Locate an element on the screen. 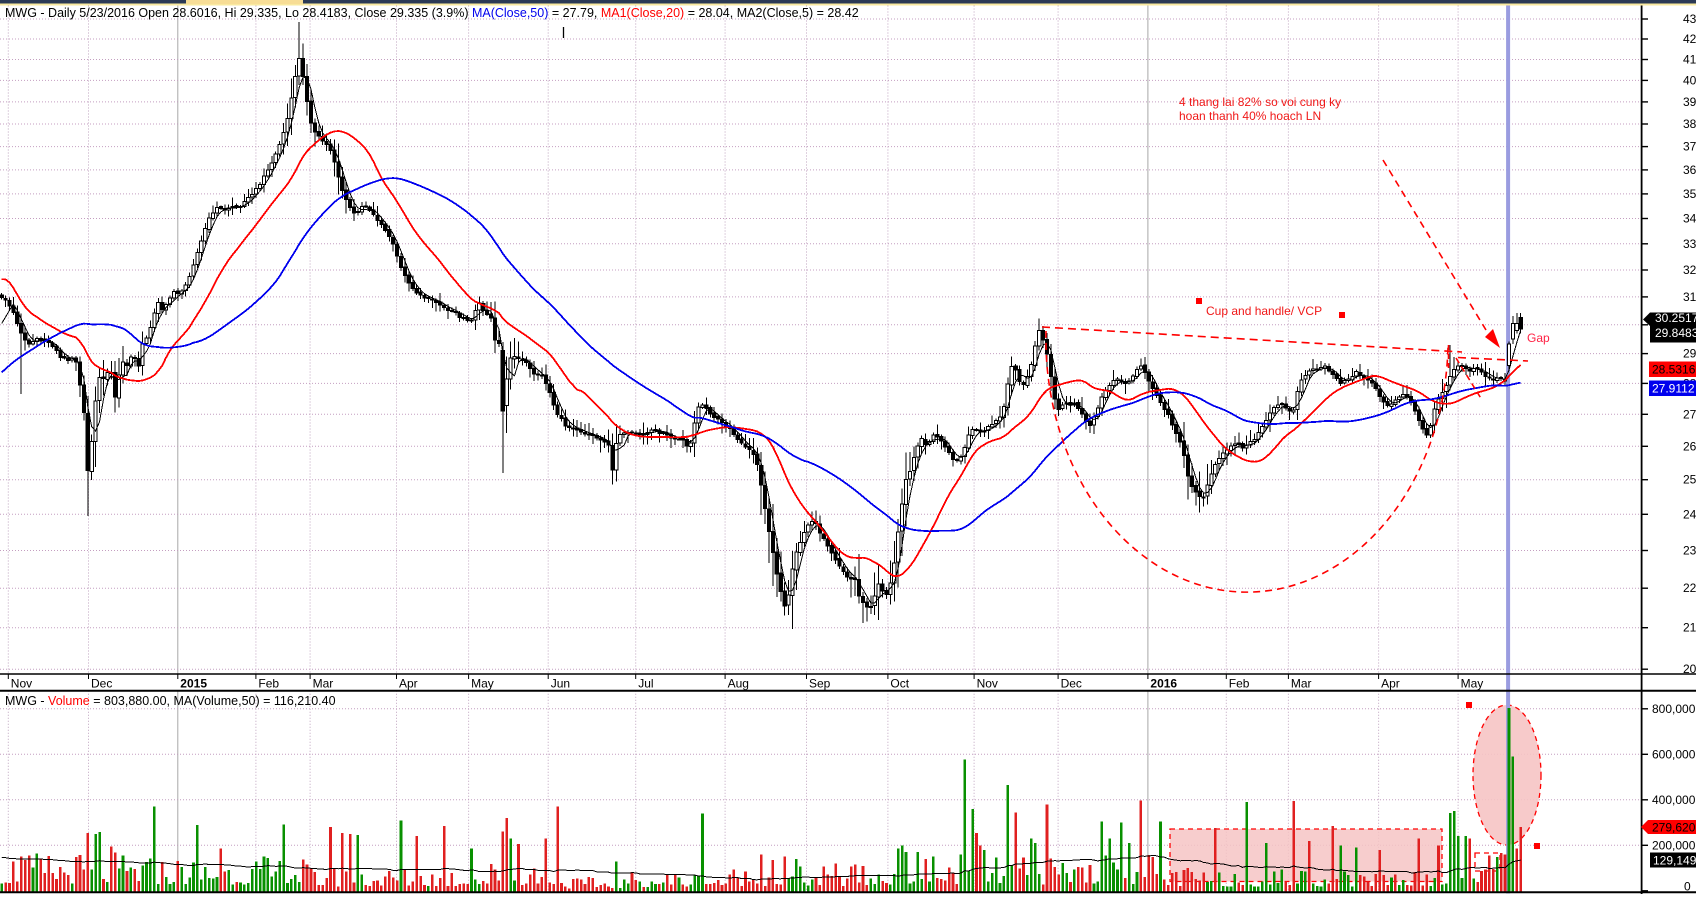  svg-text: 41 is located at coordinates (1689, 60).